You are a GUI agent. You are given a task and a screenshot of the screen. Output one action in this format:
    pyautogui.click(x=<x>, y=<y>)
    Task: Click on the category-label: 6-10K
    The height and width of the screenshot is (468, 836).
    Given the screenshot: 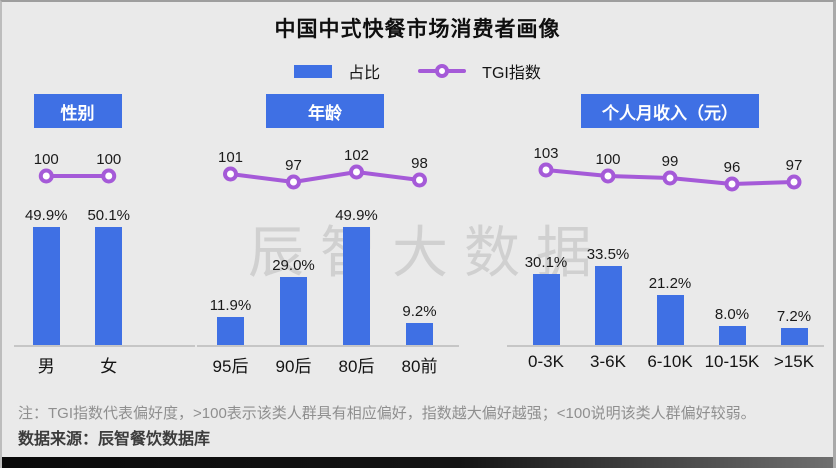 What is the action you would take?
    pyautogui.click(x=670, y=361)
    